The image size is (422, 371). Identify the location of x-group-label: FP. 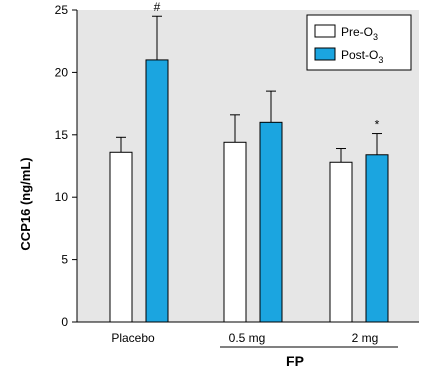
(295, 361).